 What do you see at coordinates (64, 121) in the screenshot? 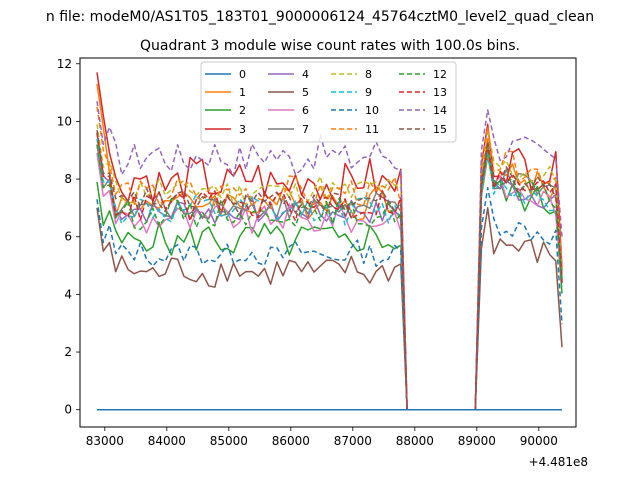
I see `y-tick-label: 10` at bounding box center [64, 121].